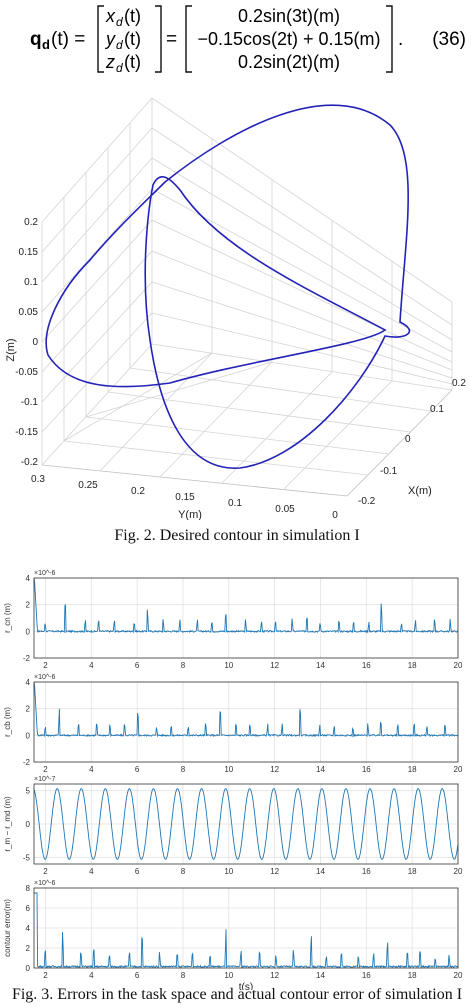 The width and height of the screenshot is (474, 1007). Describe the element at coordinates (27, 857) in the screenshot. I see `y-tick-label: -5` at that location.